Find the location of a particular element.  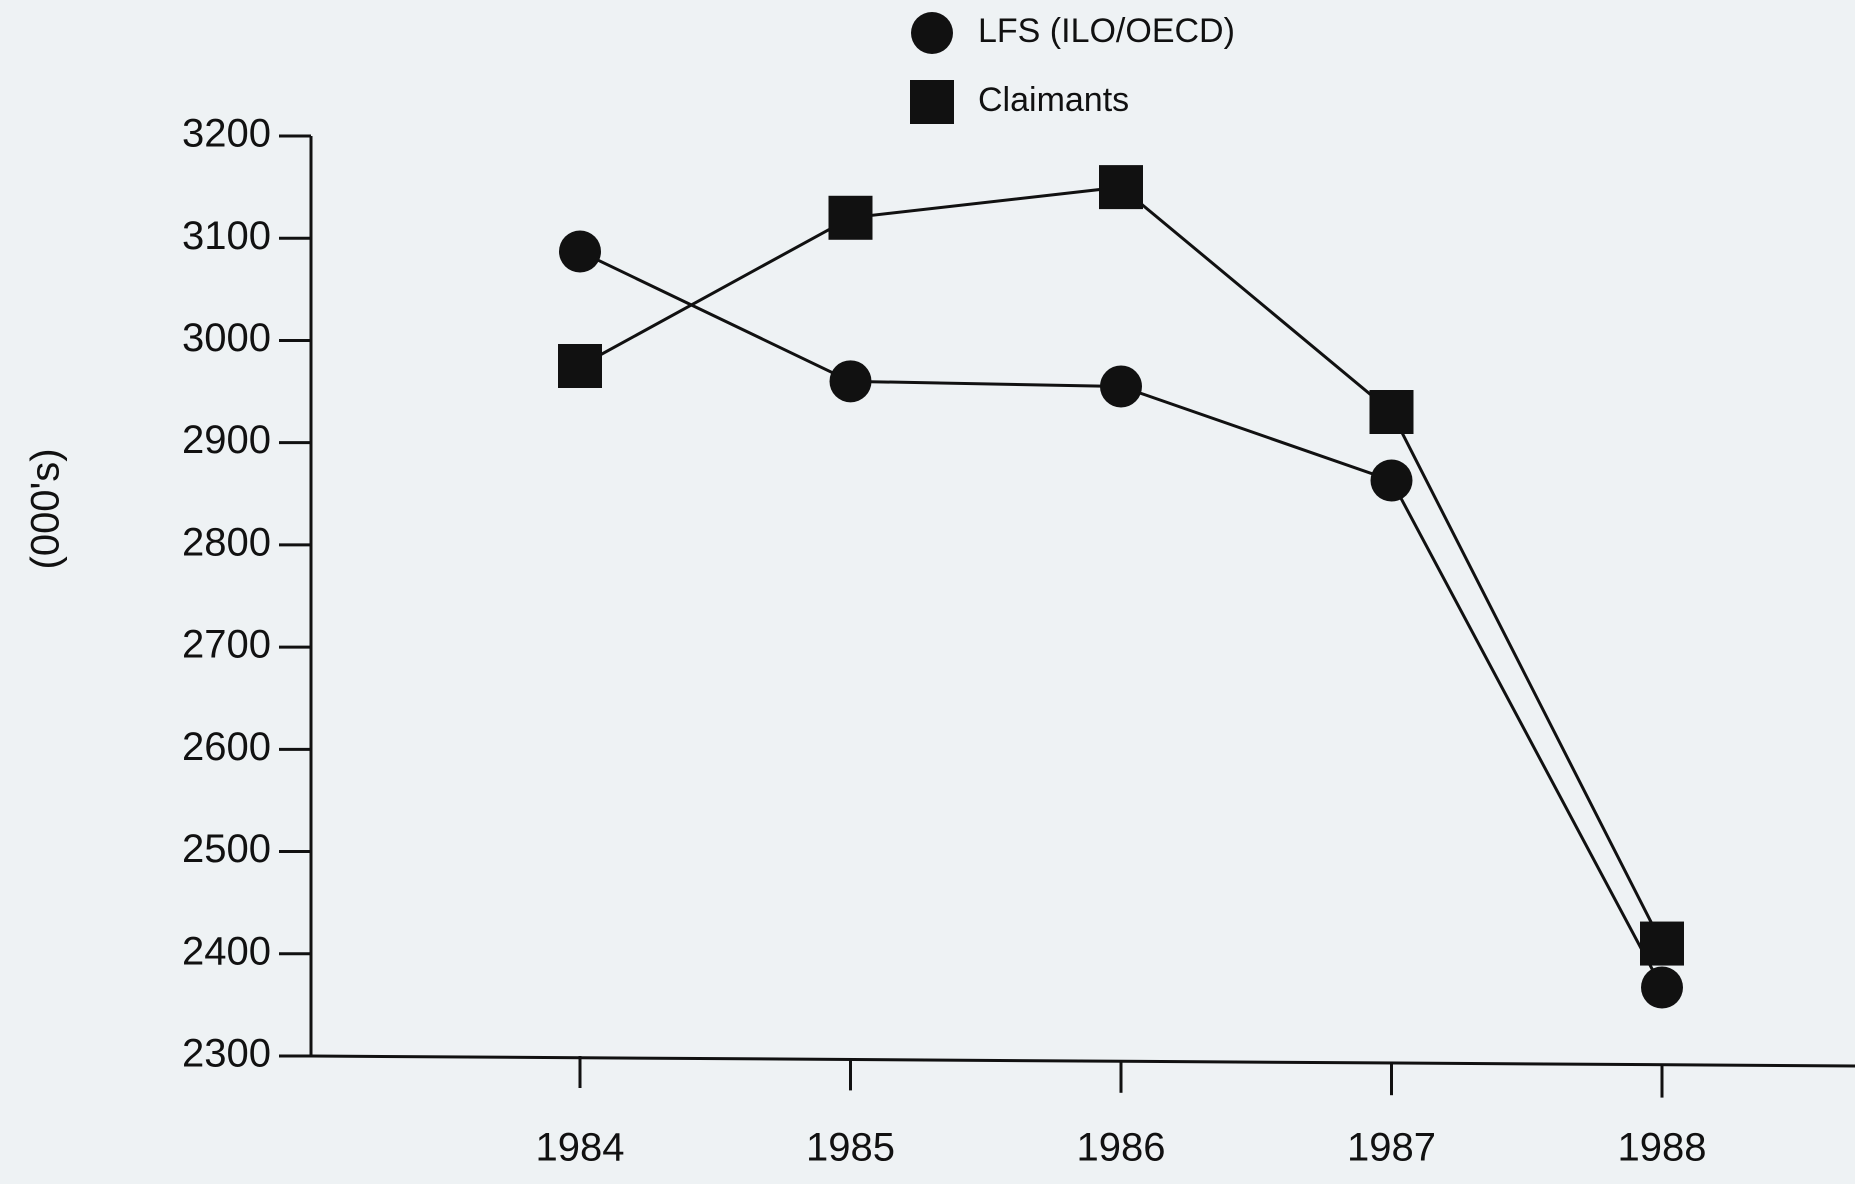

x-axis is located at coordinates (1082, 1061).